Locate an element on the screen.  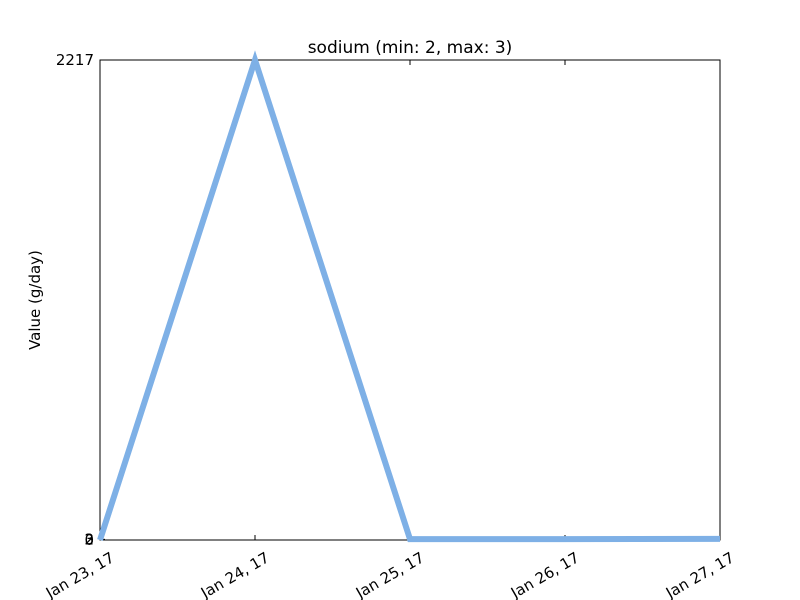
y-tick-label: 3 is located at coordinates (89, 539).